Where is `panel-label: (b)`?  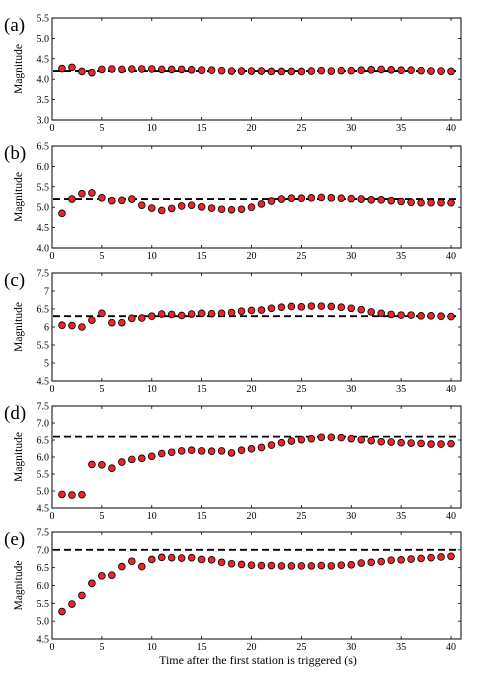 panel-label: (b) is located at coordinates (15, 153).